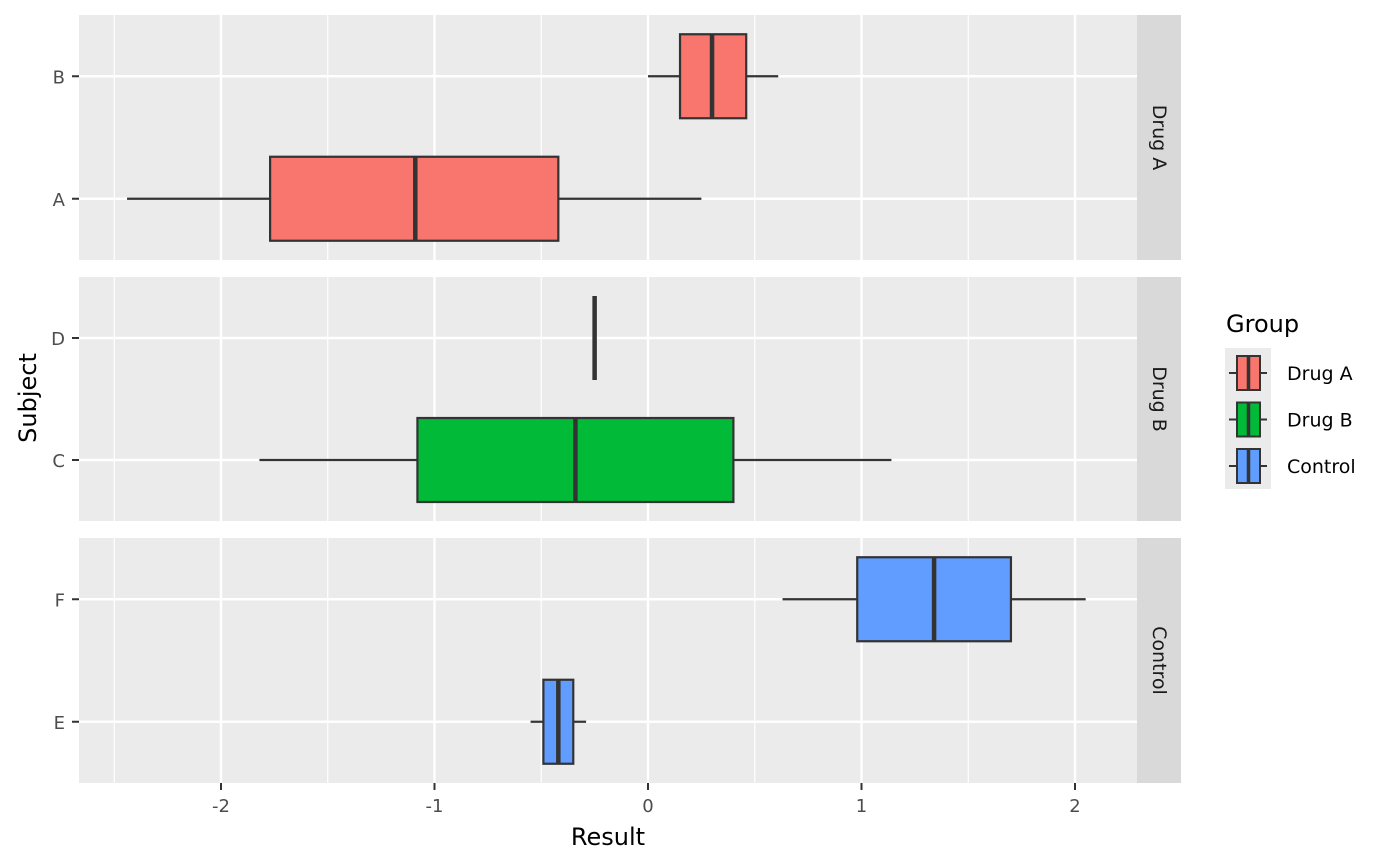 The height and width of the screenshot is (866, 1400). I want to click on legend-label: Control, so click(1321, 467).